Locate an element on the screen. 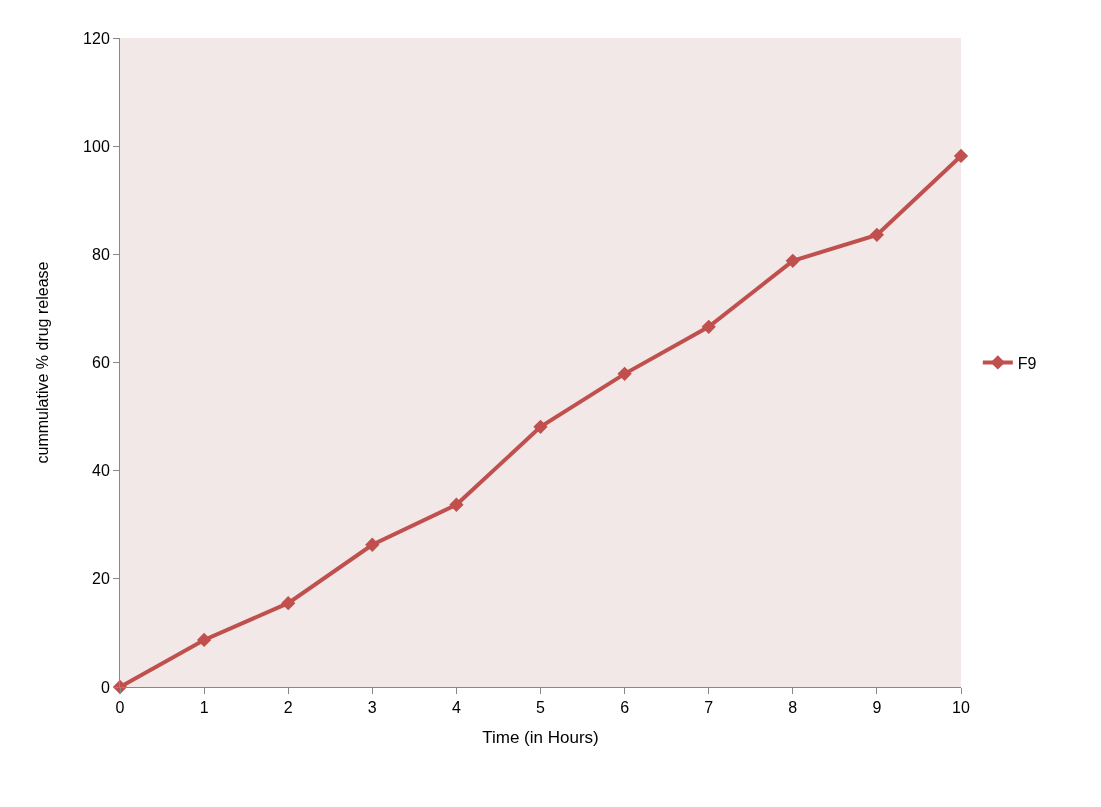 This screenshot has width=1101, height=807. x-tick-label: 3 is located at coordinates (372, 708).